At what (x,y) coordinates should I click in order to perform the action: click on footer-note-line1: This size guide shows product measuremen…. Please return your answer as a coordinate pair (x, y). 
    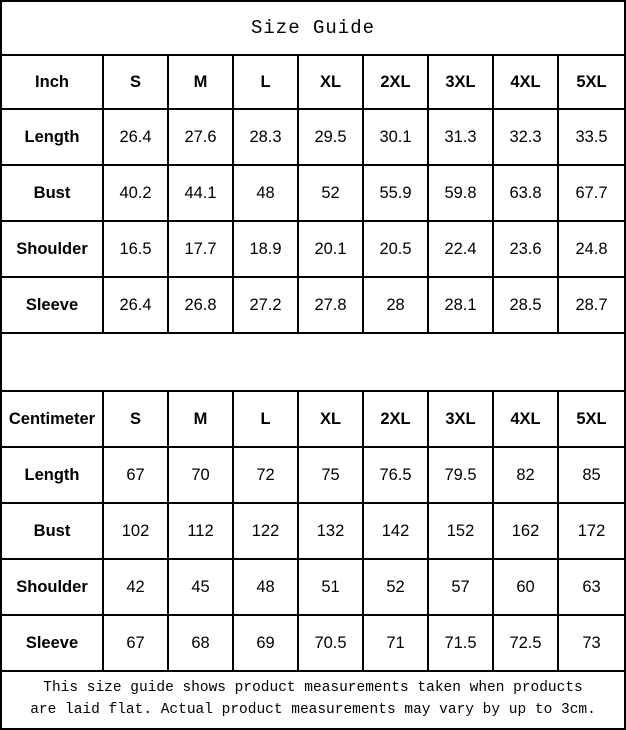
    Looking at the image, I should click on (313, 688).